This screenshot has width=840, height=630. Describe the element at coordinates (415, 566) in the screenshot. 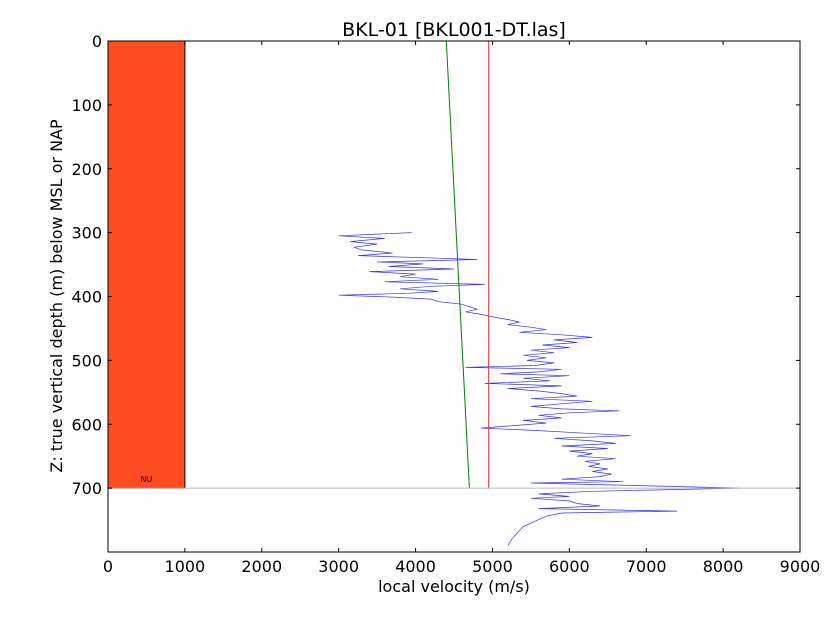

I see `x-tick-label-5: 4000` at that location.